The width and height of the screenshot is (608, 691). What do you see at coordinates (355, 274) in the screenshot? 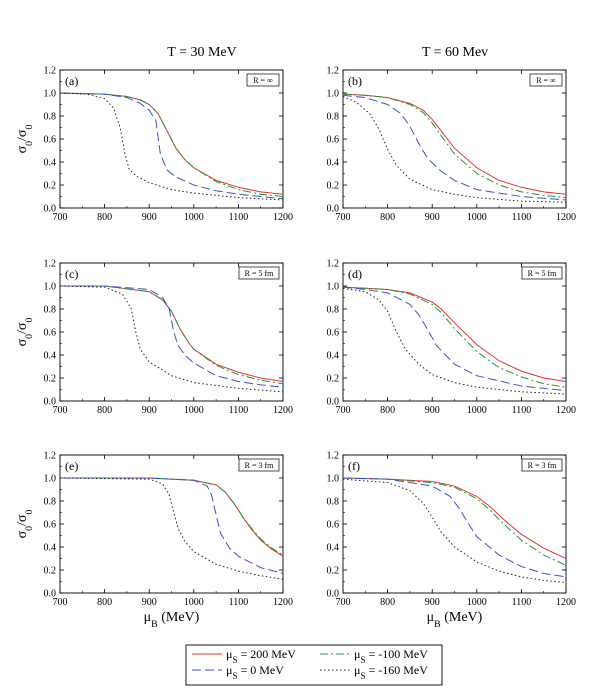
I see `panel-label: (d)` at bounding box center [355, 274].